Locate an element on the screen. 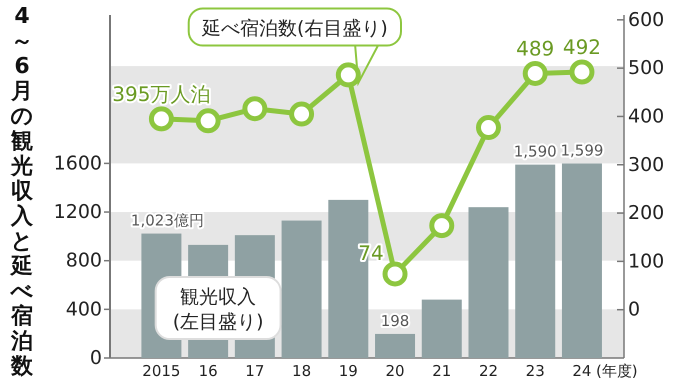 The height and width of the screenshot is (385, 675). data-label: 74 is located at coordinates (371, 252).